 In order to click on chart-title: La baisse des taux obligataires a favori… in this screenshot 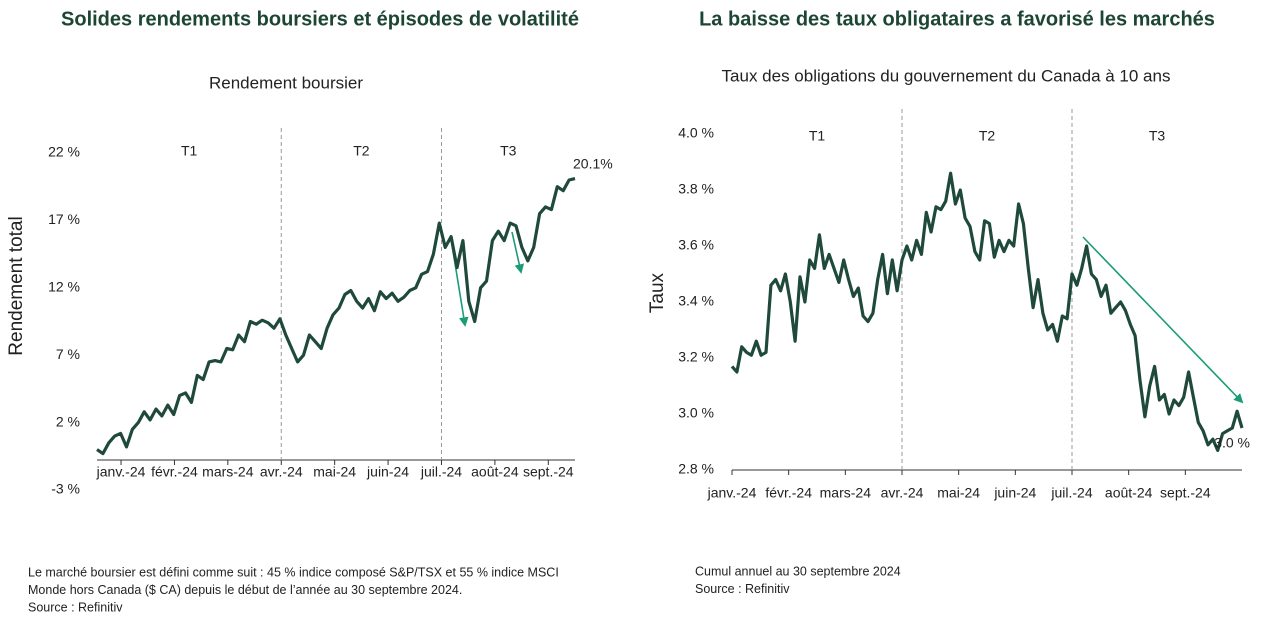, I will do `click(957, 19)`.